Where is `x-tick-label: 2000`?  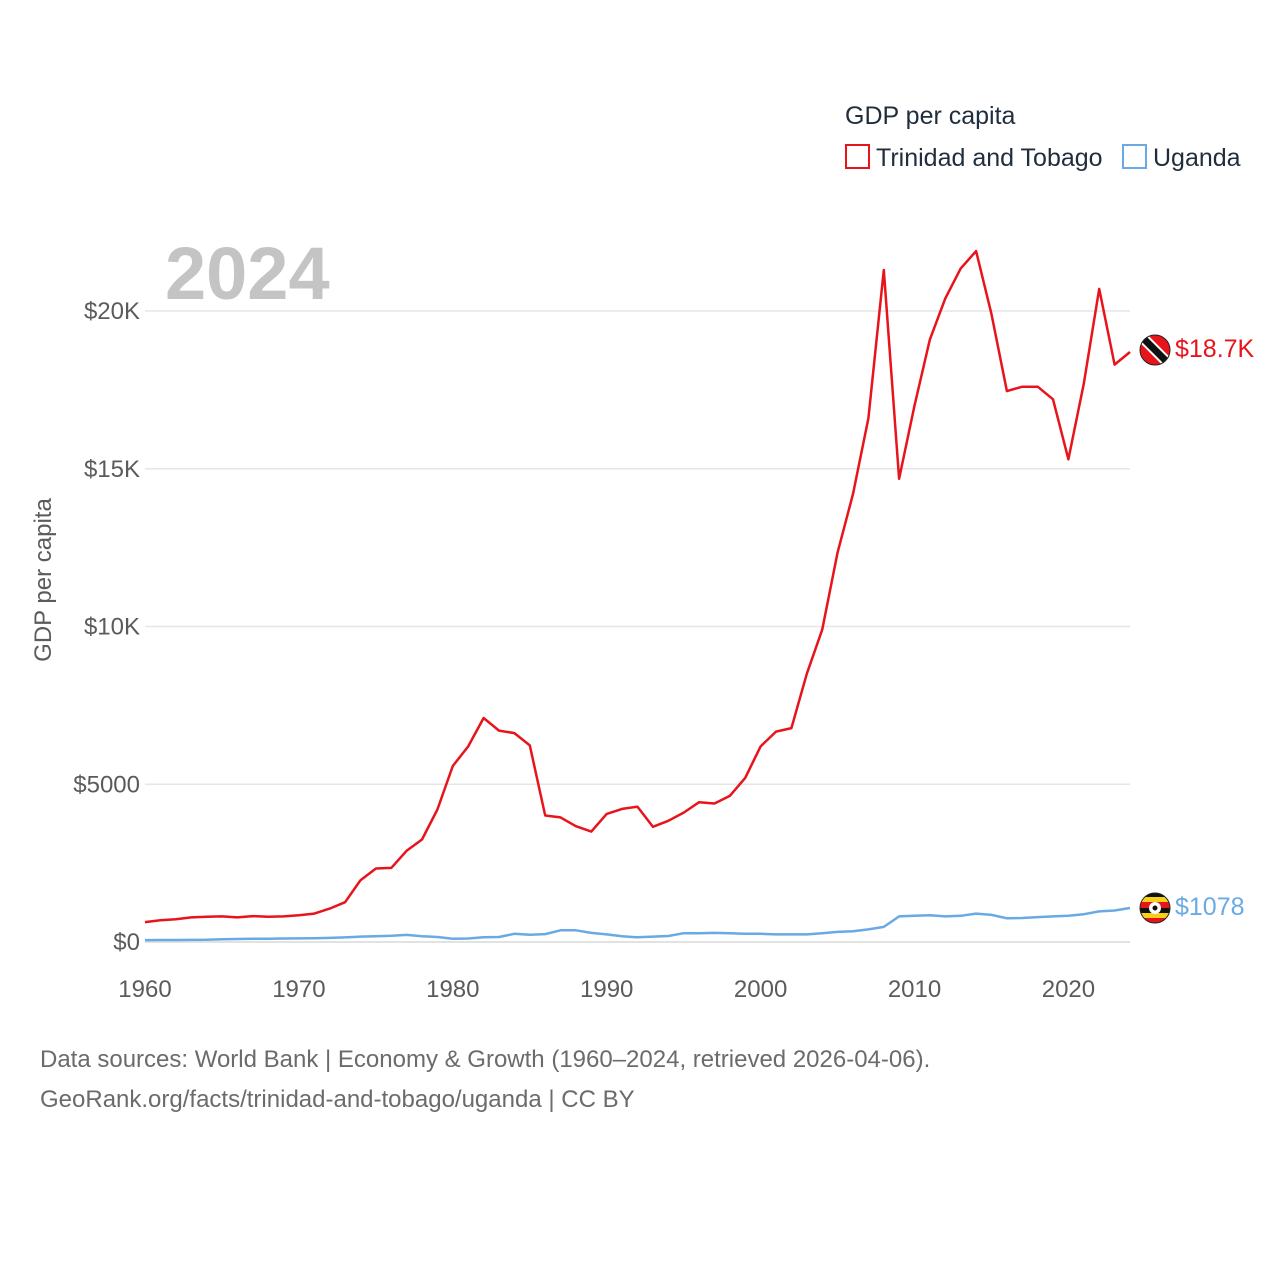 x-tick-label: 2000 is located at coordinates (760, 989).